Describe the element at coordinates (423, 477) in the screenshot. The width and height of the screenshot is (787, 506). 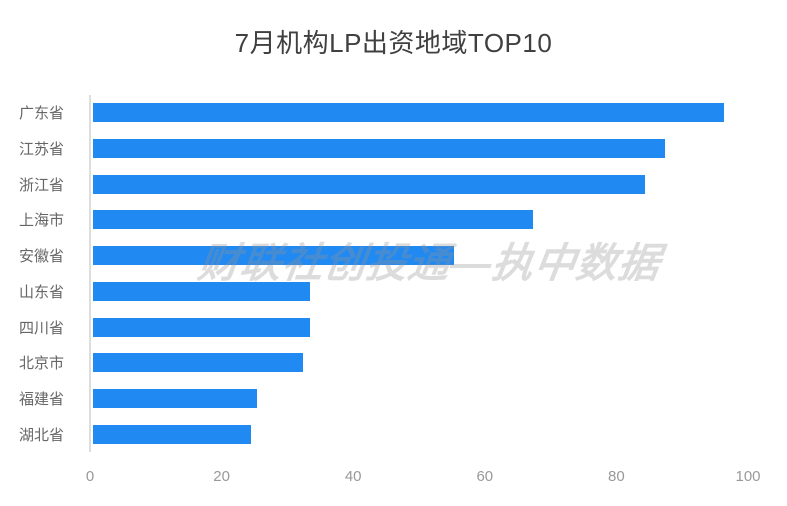
I see `x-axis: 0 20 40 60 80 100` at that location.